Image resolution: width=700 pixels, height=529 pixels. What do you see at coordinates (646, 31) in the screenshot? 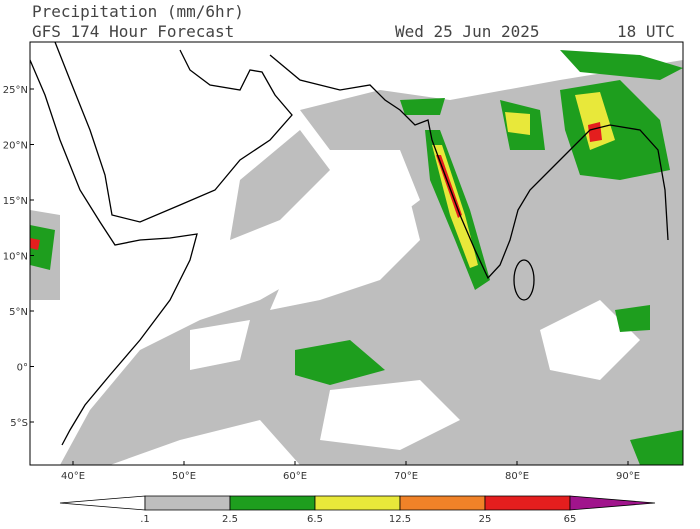
I see `forecast-time: 18 UTC` at bounding box center [646, 31].